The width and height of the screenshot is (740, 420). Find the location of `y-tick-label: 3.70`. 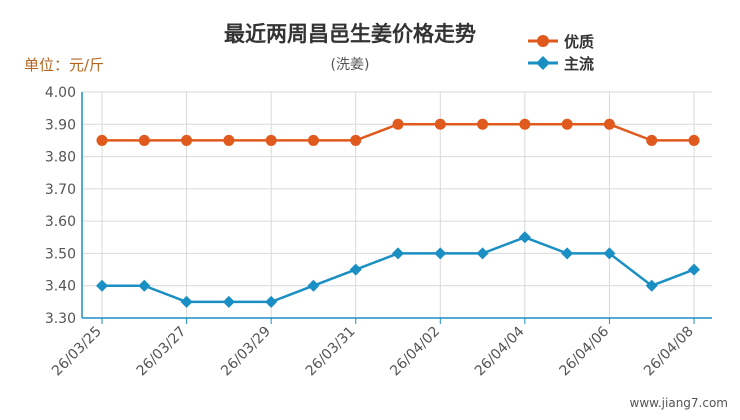

y-tick-label: 3.70 is located at coordinates (60, 190).